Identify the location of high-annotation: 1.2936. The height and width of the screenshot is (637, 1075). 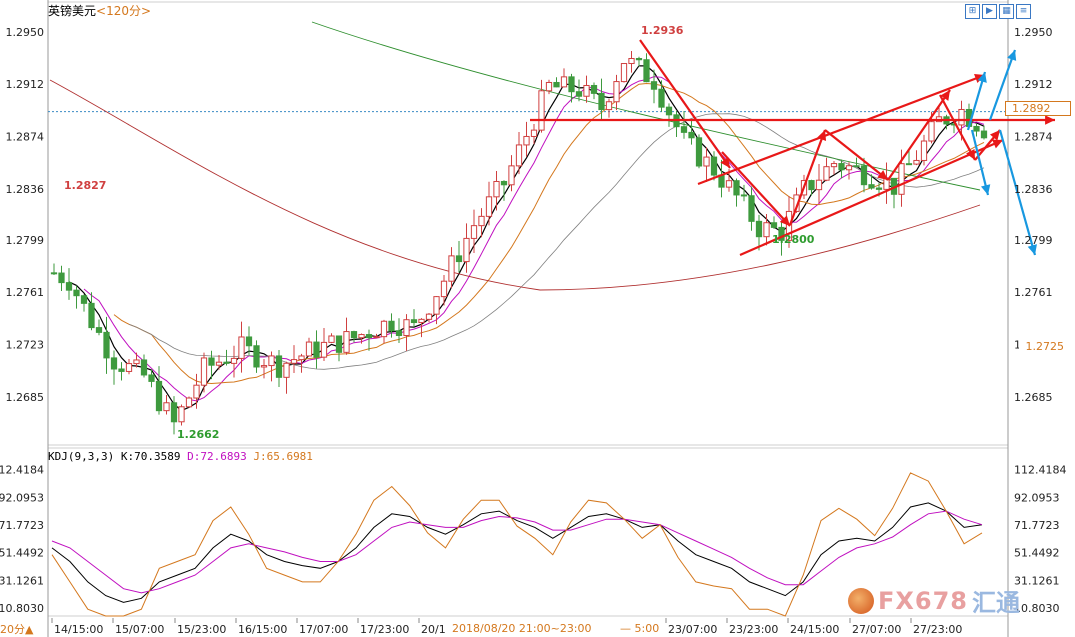
(662, 30).